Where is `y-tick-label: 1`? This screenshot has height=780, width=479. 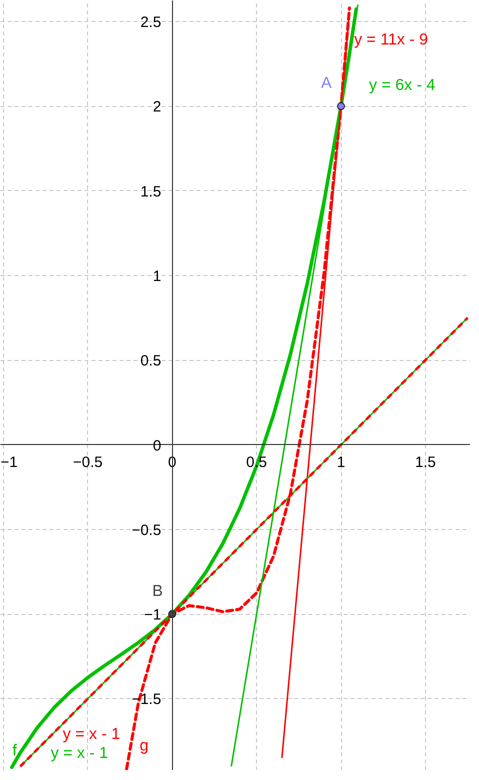
y-tick-label: 1 is located at coordinates (157, 276).